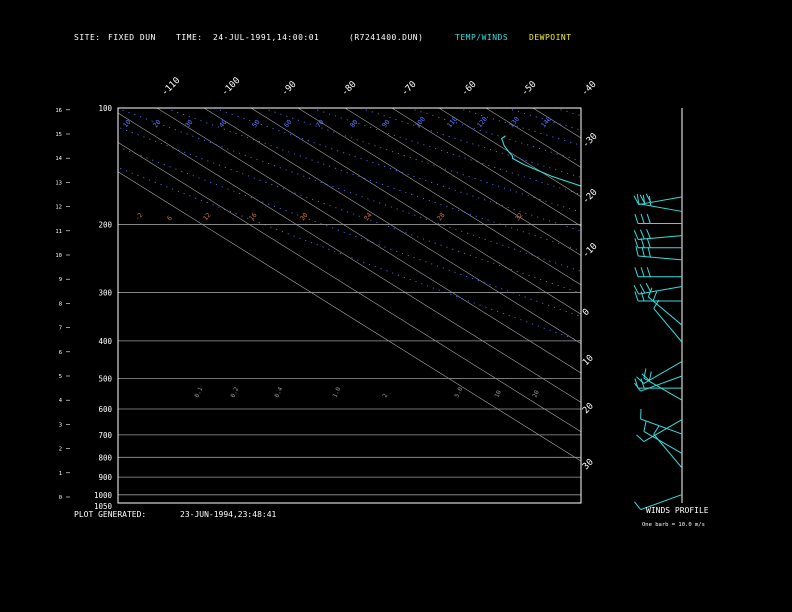 Image resolution: width=792 pixels, height=612 pixels. Describe the element at coordinates (58, 232) in the screenshot. I see `height-label: 11` at that location.